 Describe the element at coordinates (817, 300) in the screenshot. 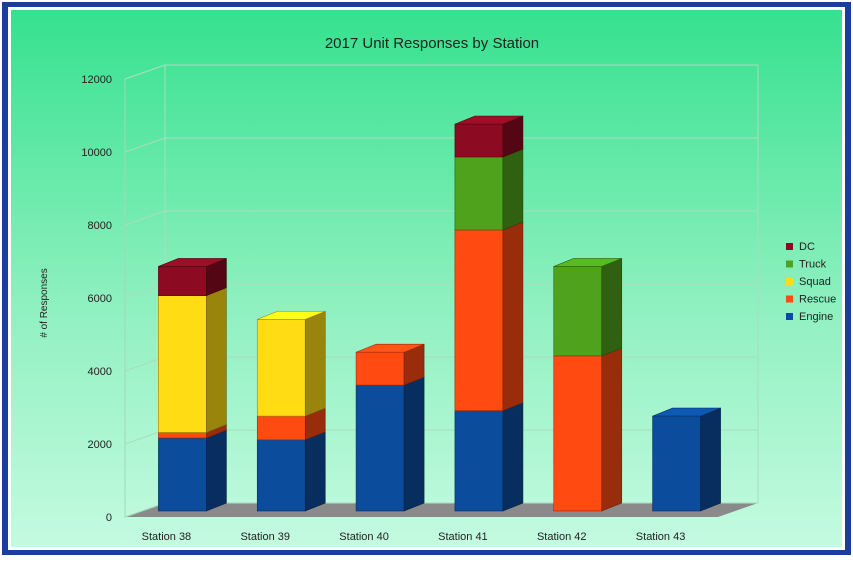

I see `legend-label-rescue: Rescue` at that location.